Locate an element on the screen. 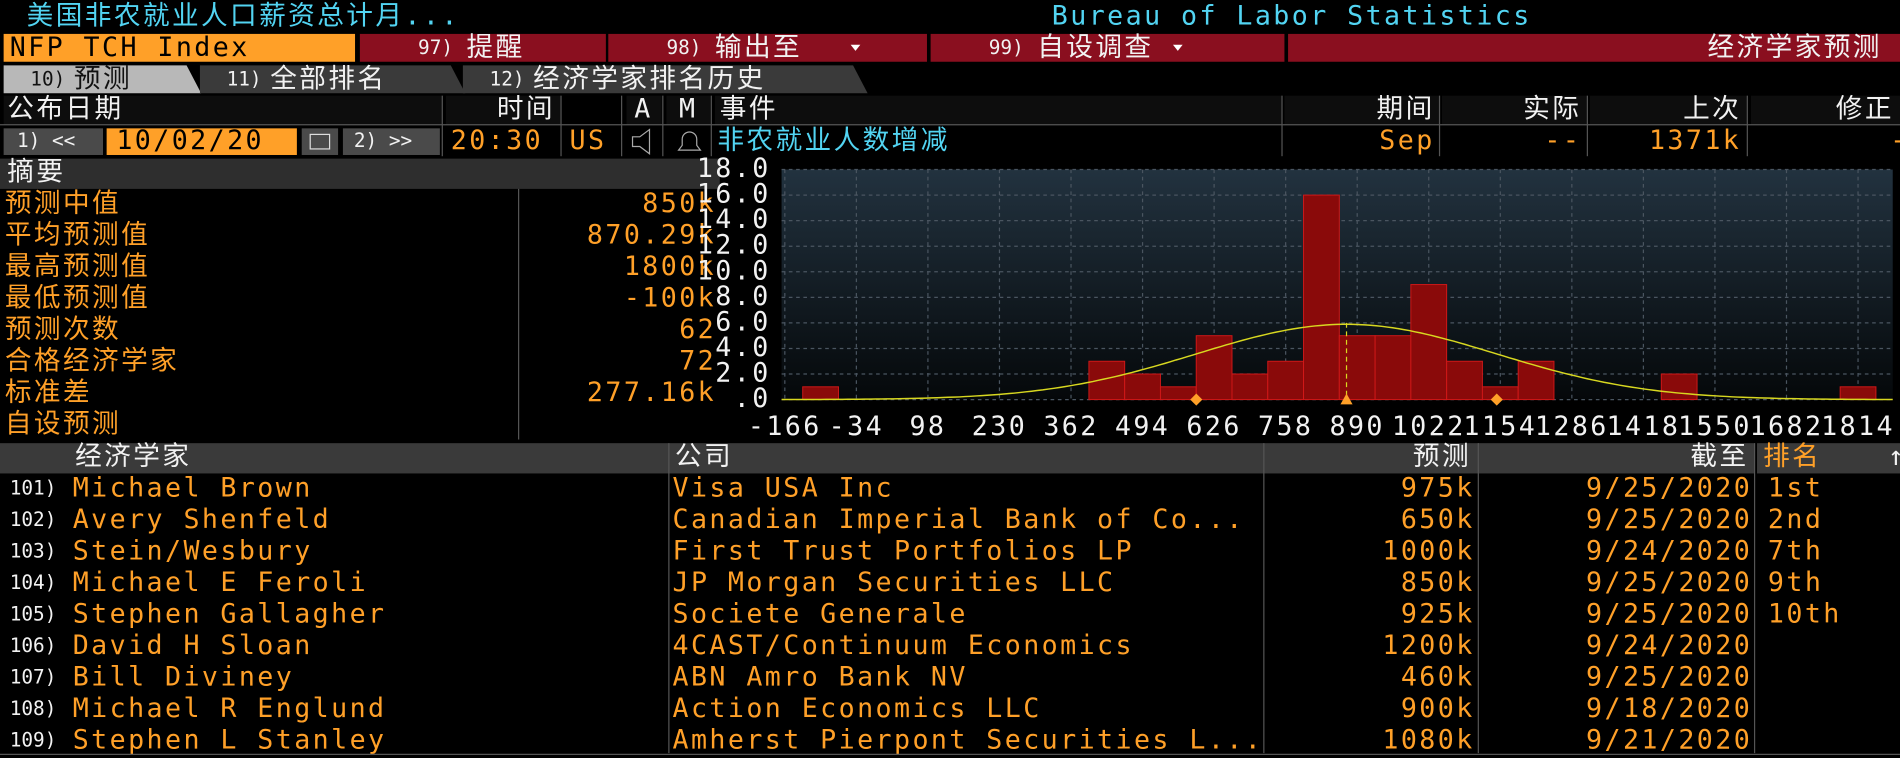 This screenshot has width=1900, height=758. tab-num: 11) is located at coordinates (244, 78).